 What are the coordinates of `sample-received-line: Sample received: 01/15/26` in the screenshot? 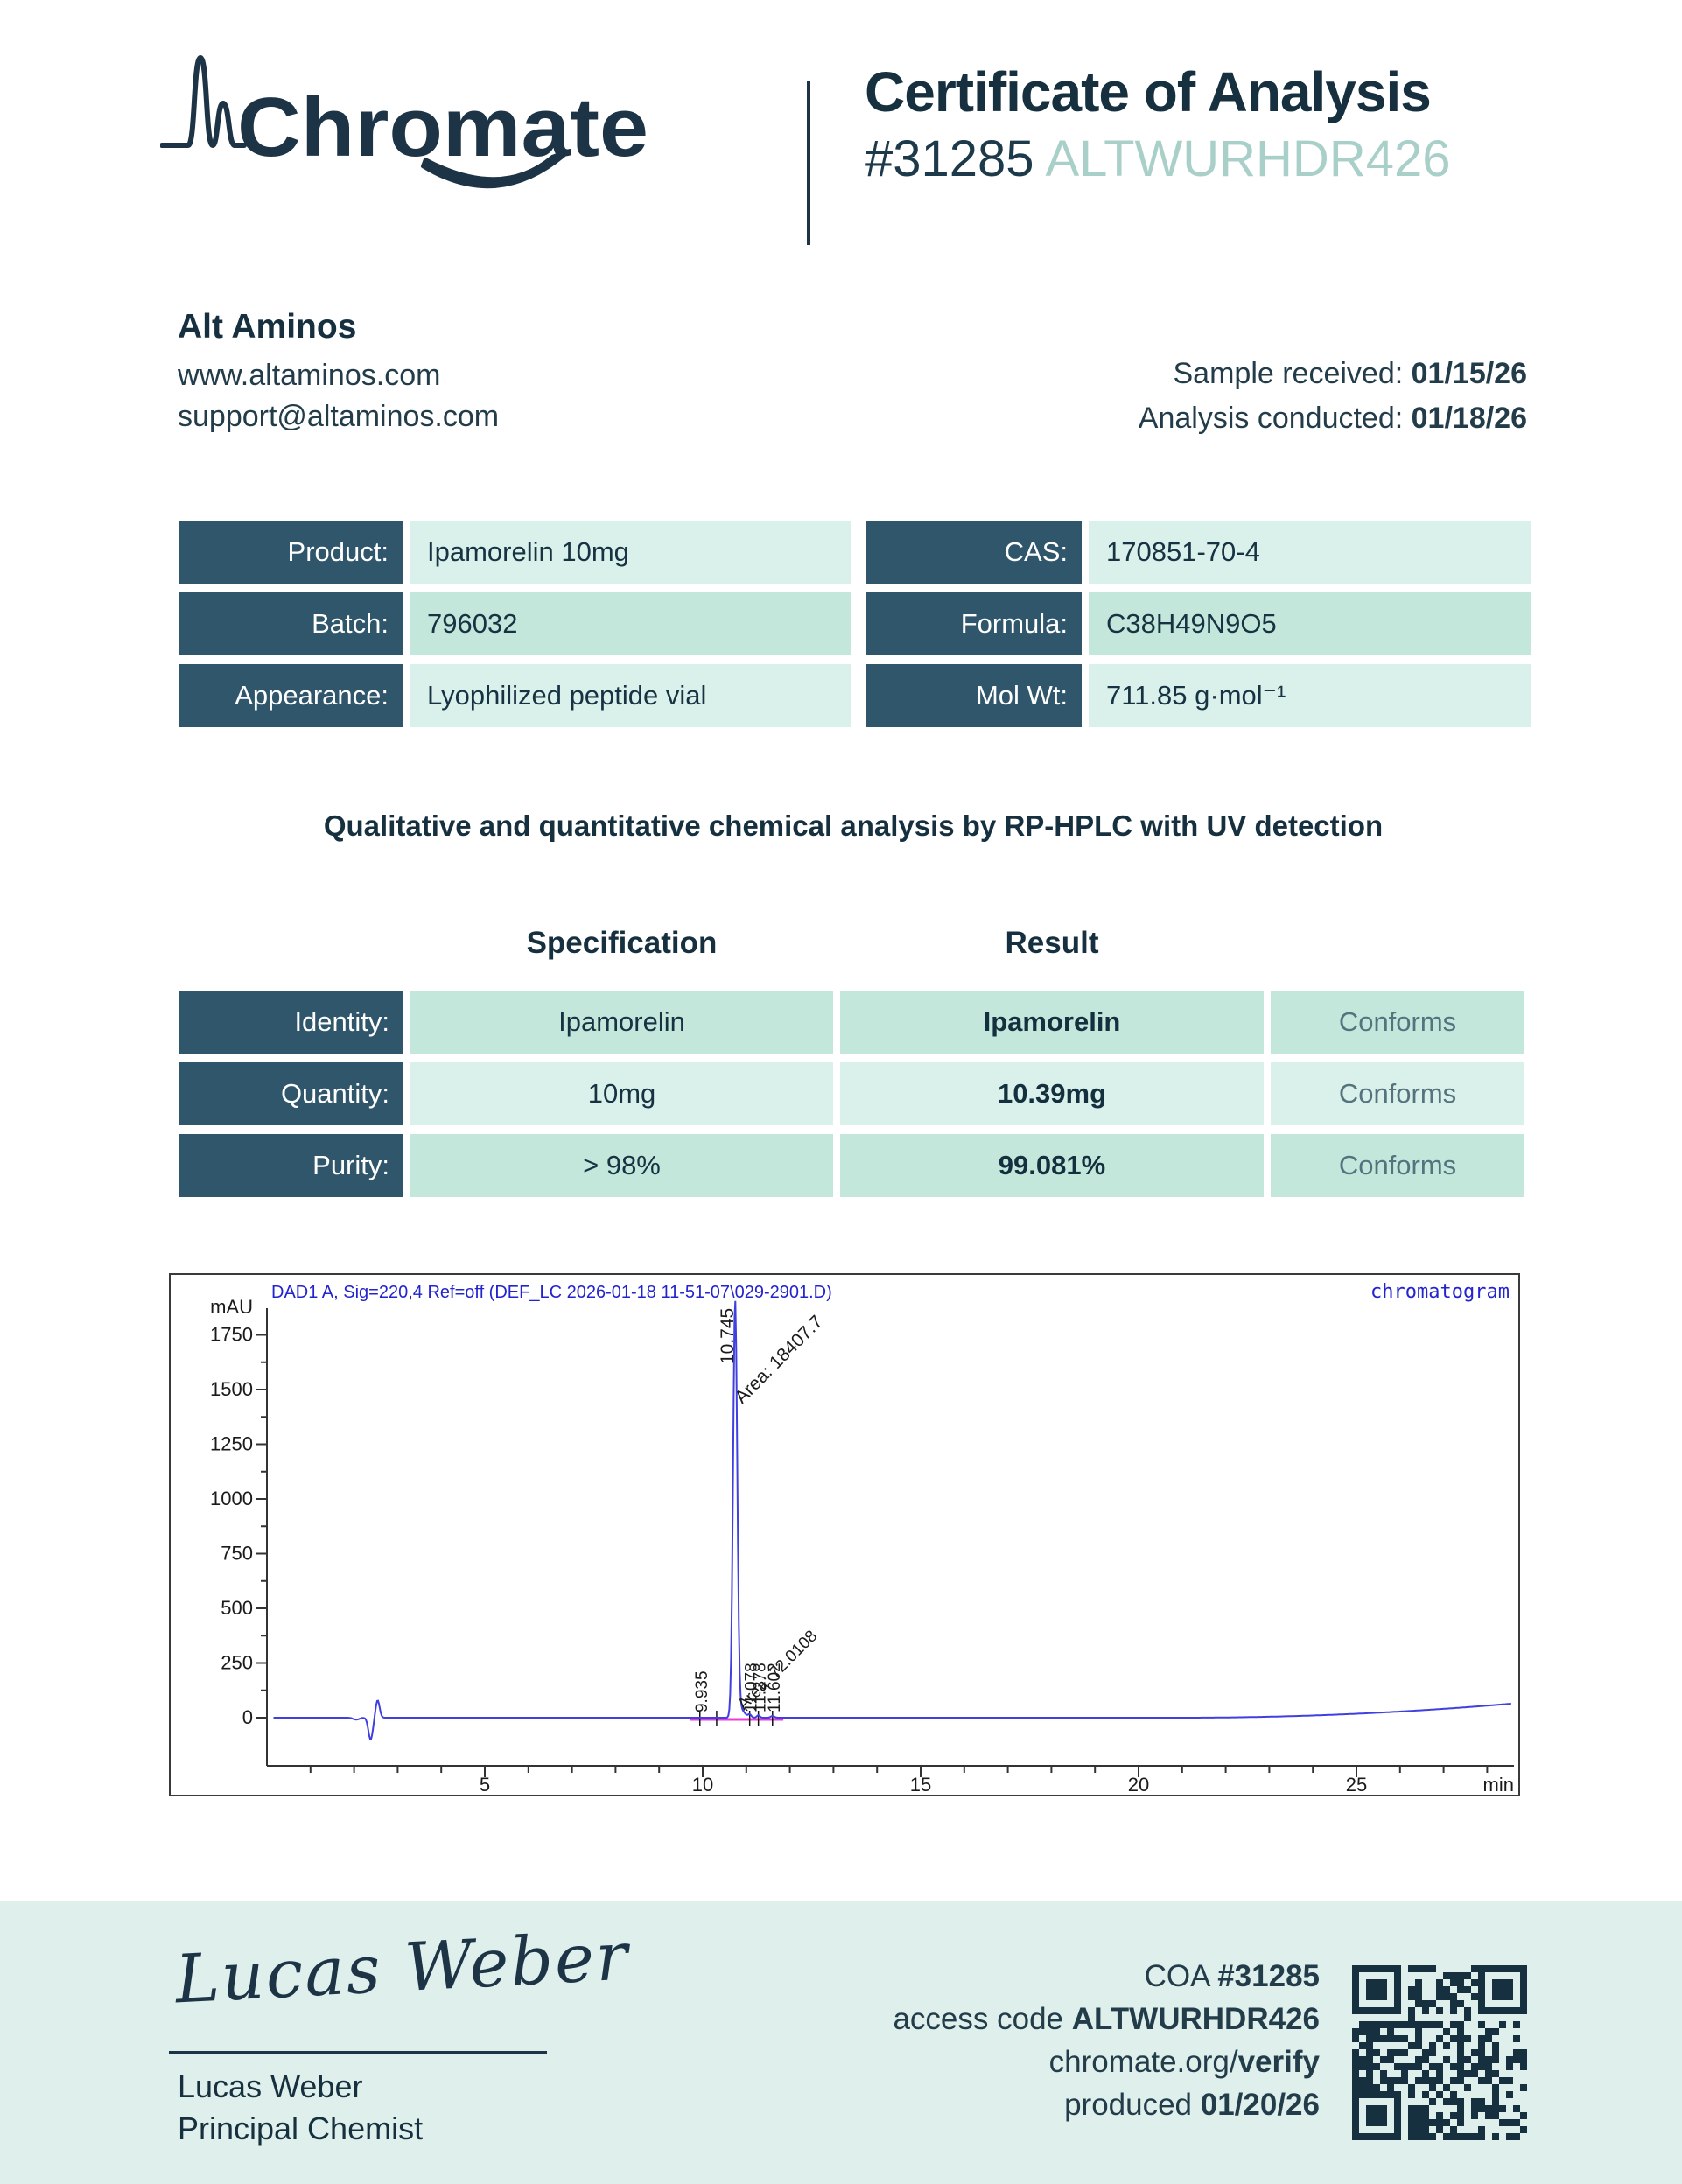 It's located at (1333, 374).